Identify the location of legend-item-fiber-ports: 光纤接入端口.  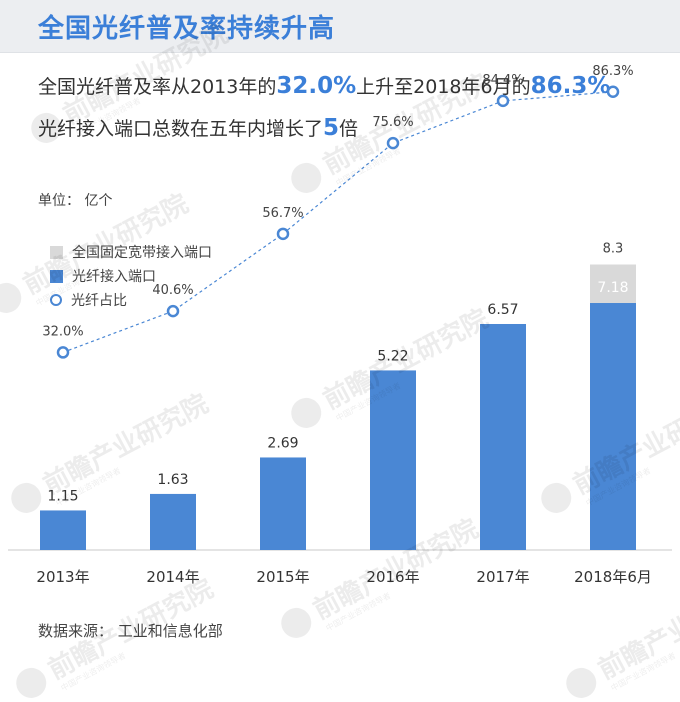
(131, 276).